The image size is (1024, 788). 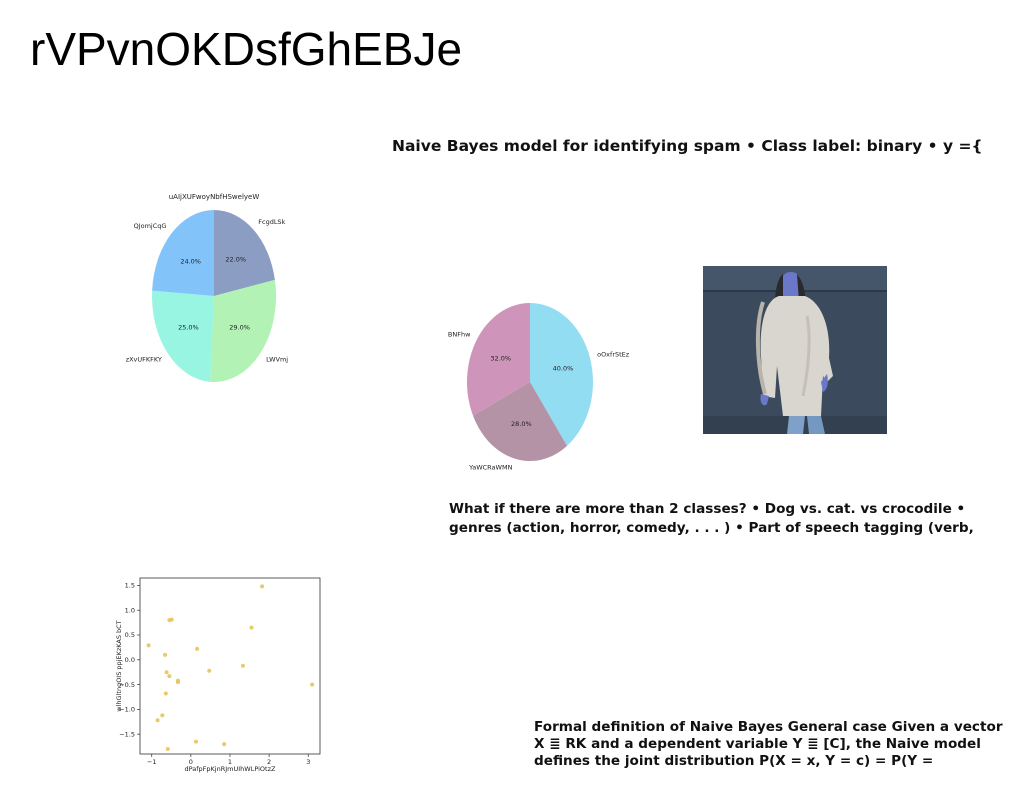 I want to click on pie2-pct-label: 28.0%, so click(x=521, y=424).